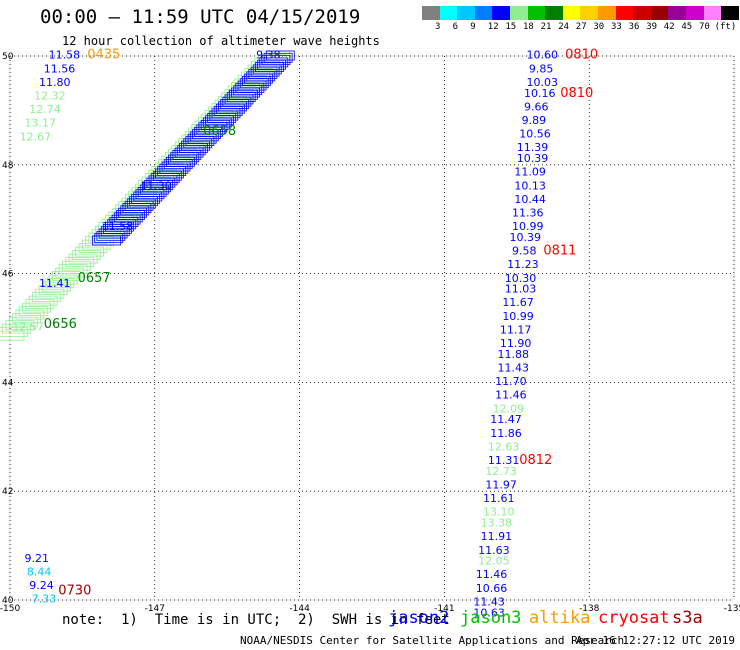  I want to click on color-scale-label: 42, so click(669, 27).